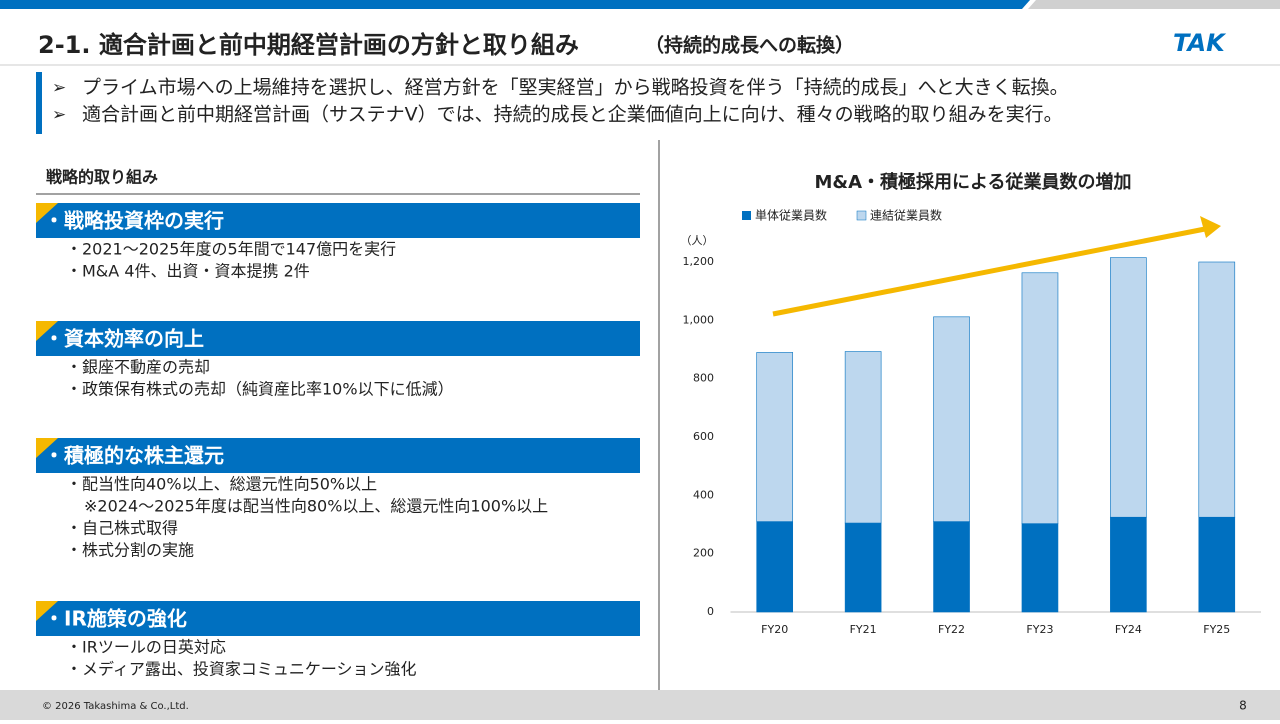  Describe the element at coordinates (703, 378) in the screenshot. I see `y-tick-label: 800` at that location.